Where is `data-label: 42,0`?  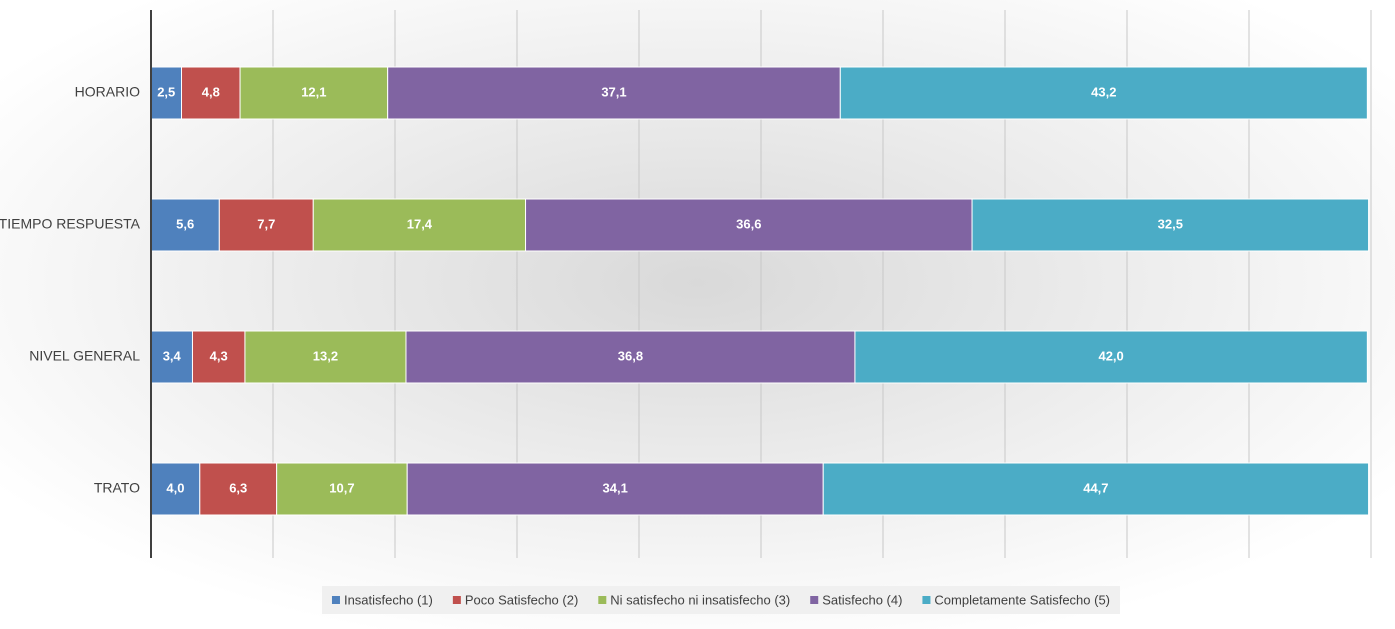 data-label: 42,0 is located at coordinates (1110, 355).